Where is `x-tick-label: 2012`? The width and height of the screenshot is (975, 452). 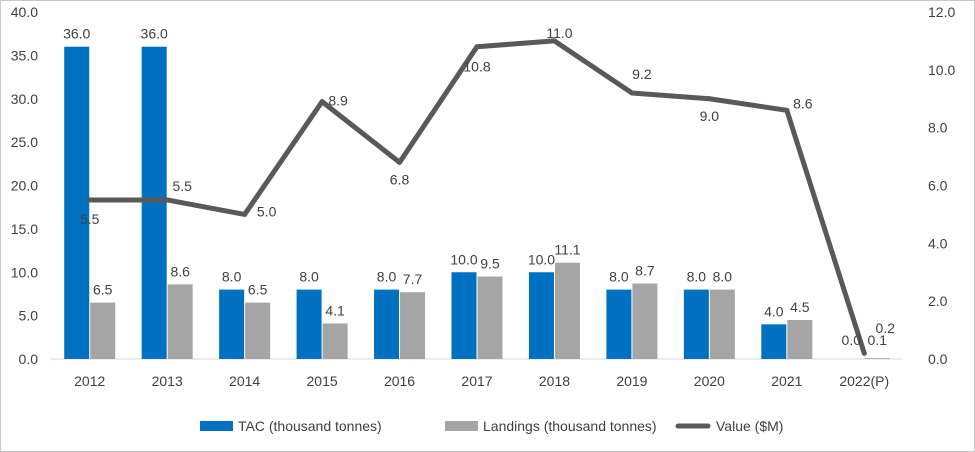
x-tick-label: 2012 is located at coordinates (89, 381).